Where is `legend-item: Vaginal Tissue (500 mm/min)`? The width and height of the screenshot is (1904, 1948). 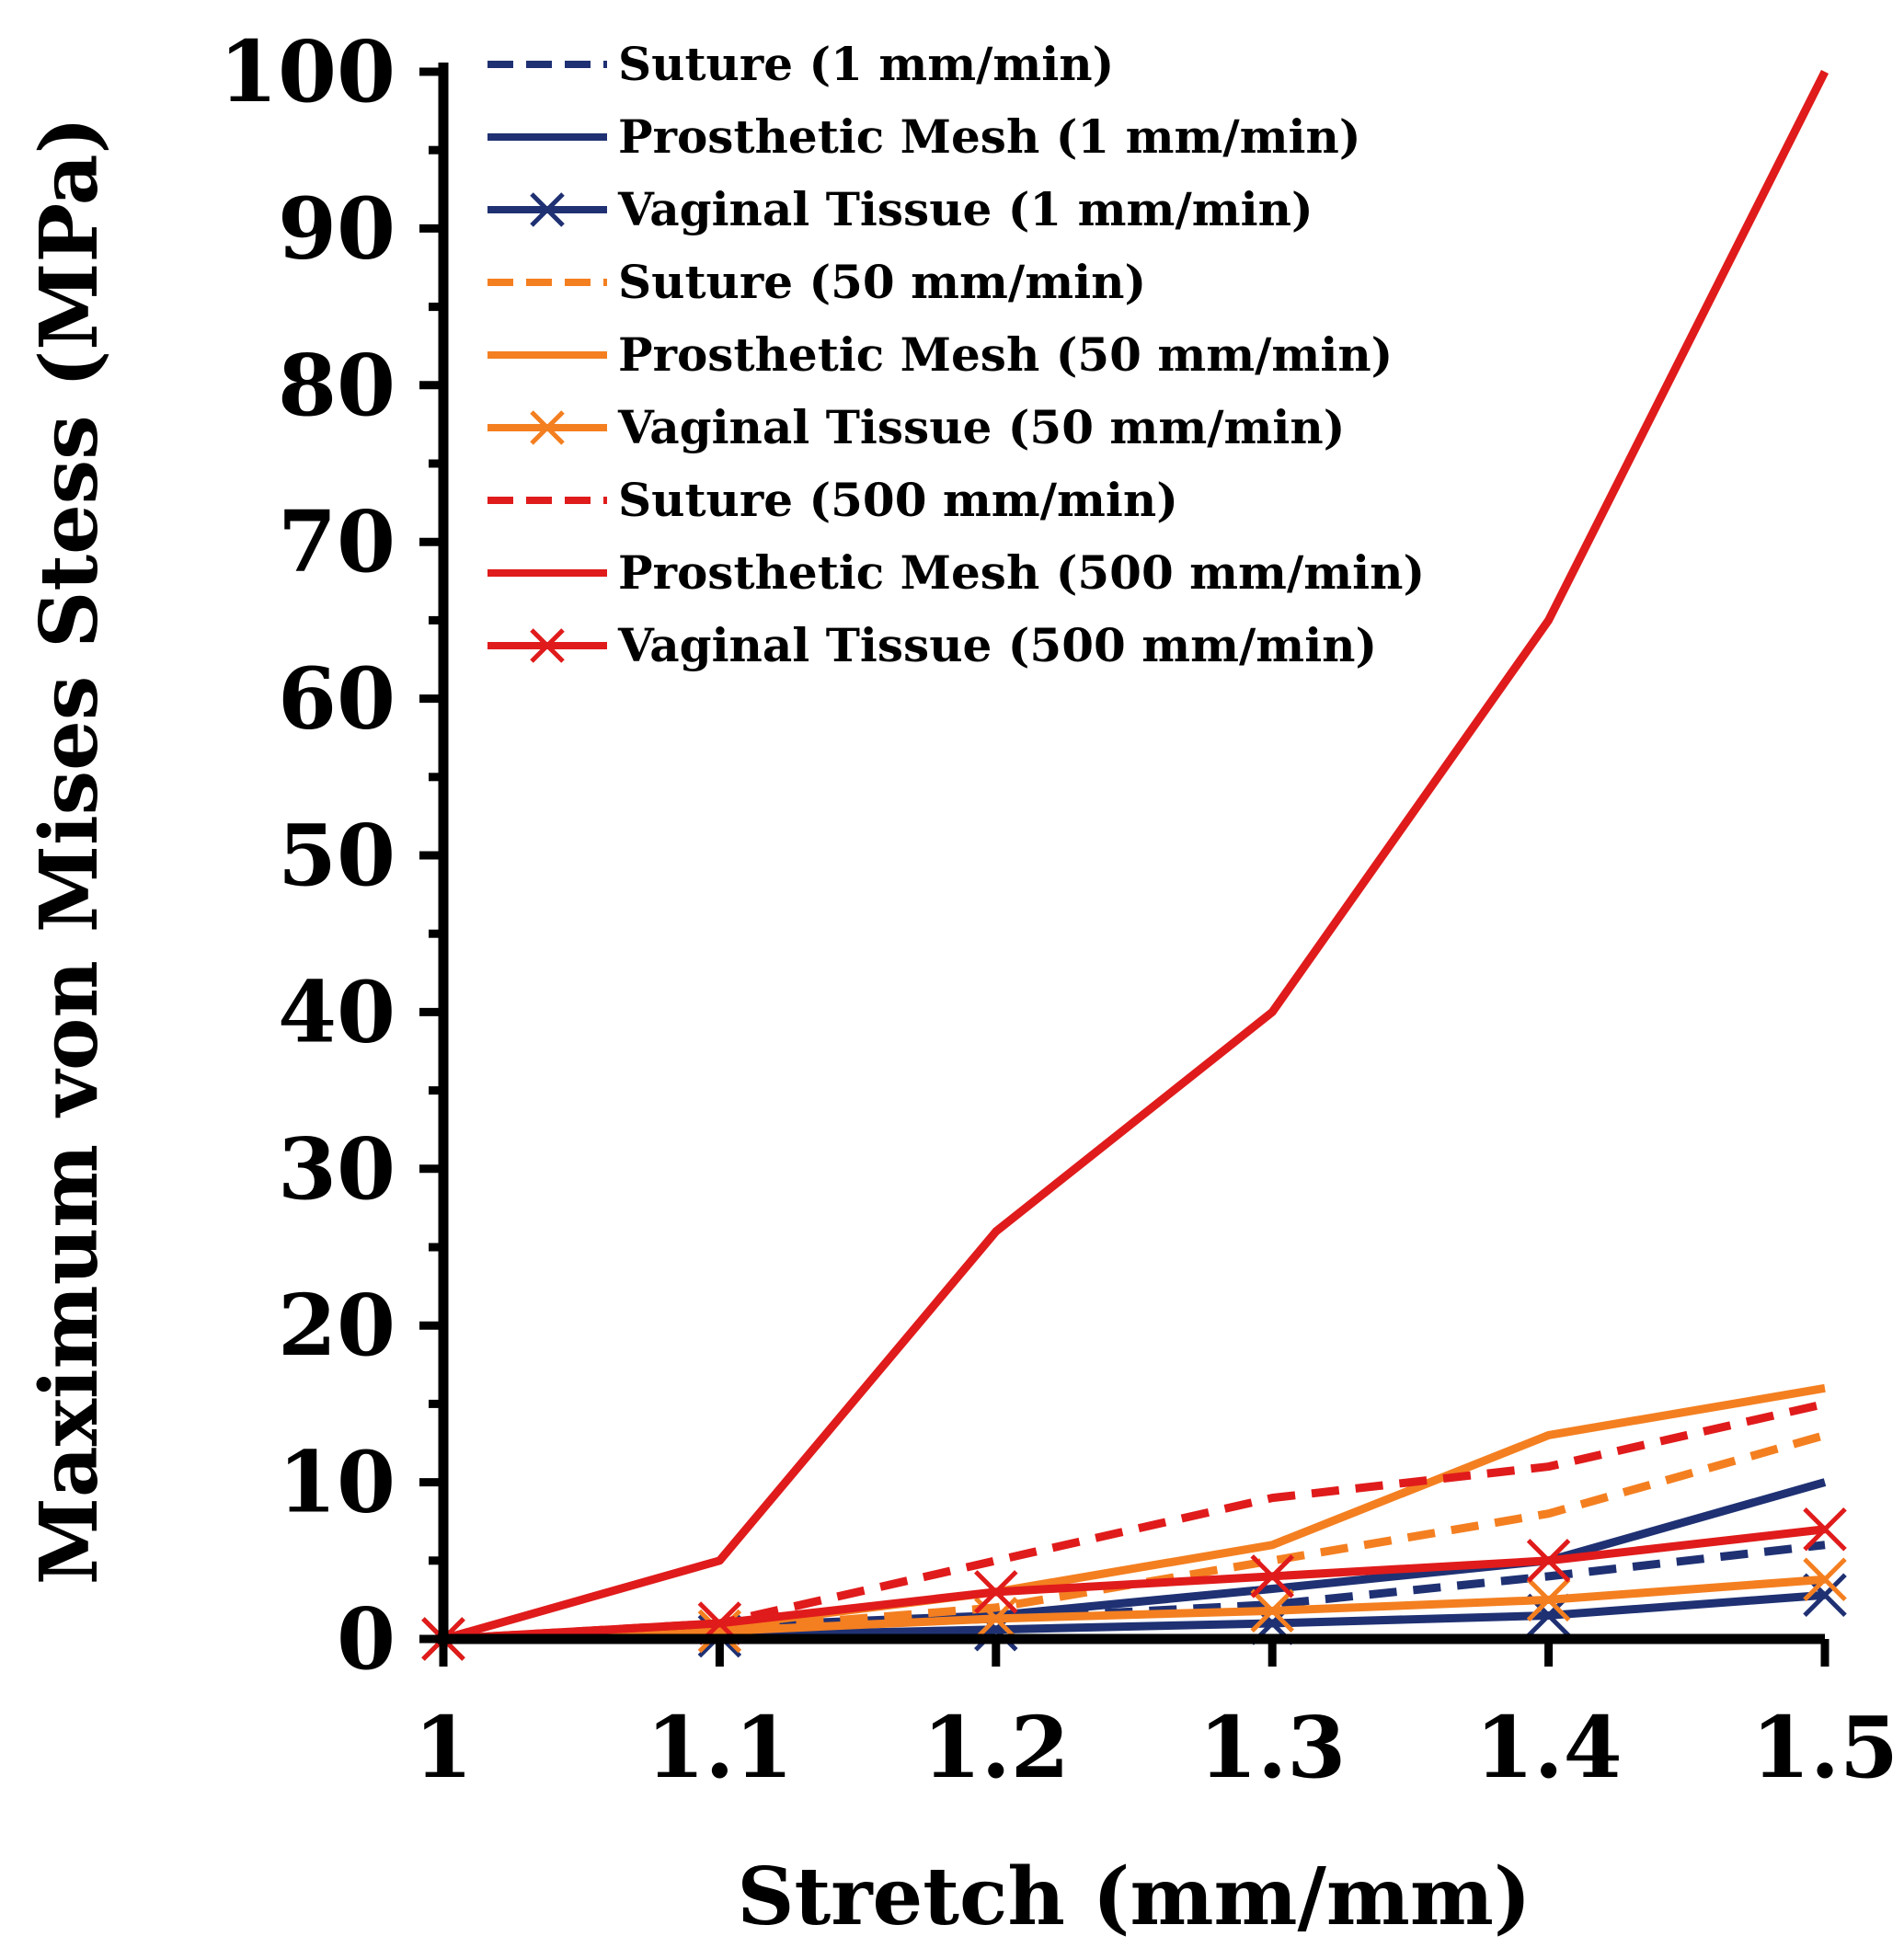
legend-item: Vaginal Tissue (500 mm/min) is located at coordinates (932, 645).